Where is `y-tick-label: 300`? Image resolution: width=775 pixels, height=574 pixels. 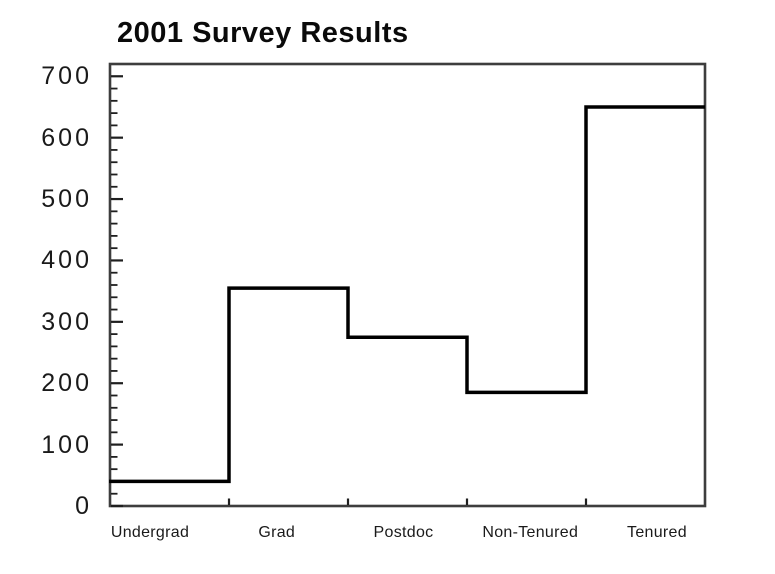 y-tick-label: 300 is located at coordinates (66, 321).